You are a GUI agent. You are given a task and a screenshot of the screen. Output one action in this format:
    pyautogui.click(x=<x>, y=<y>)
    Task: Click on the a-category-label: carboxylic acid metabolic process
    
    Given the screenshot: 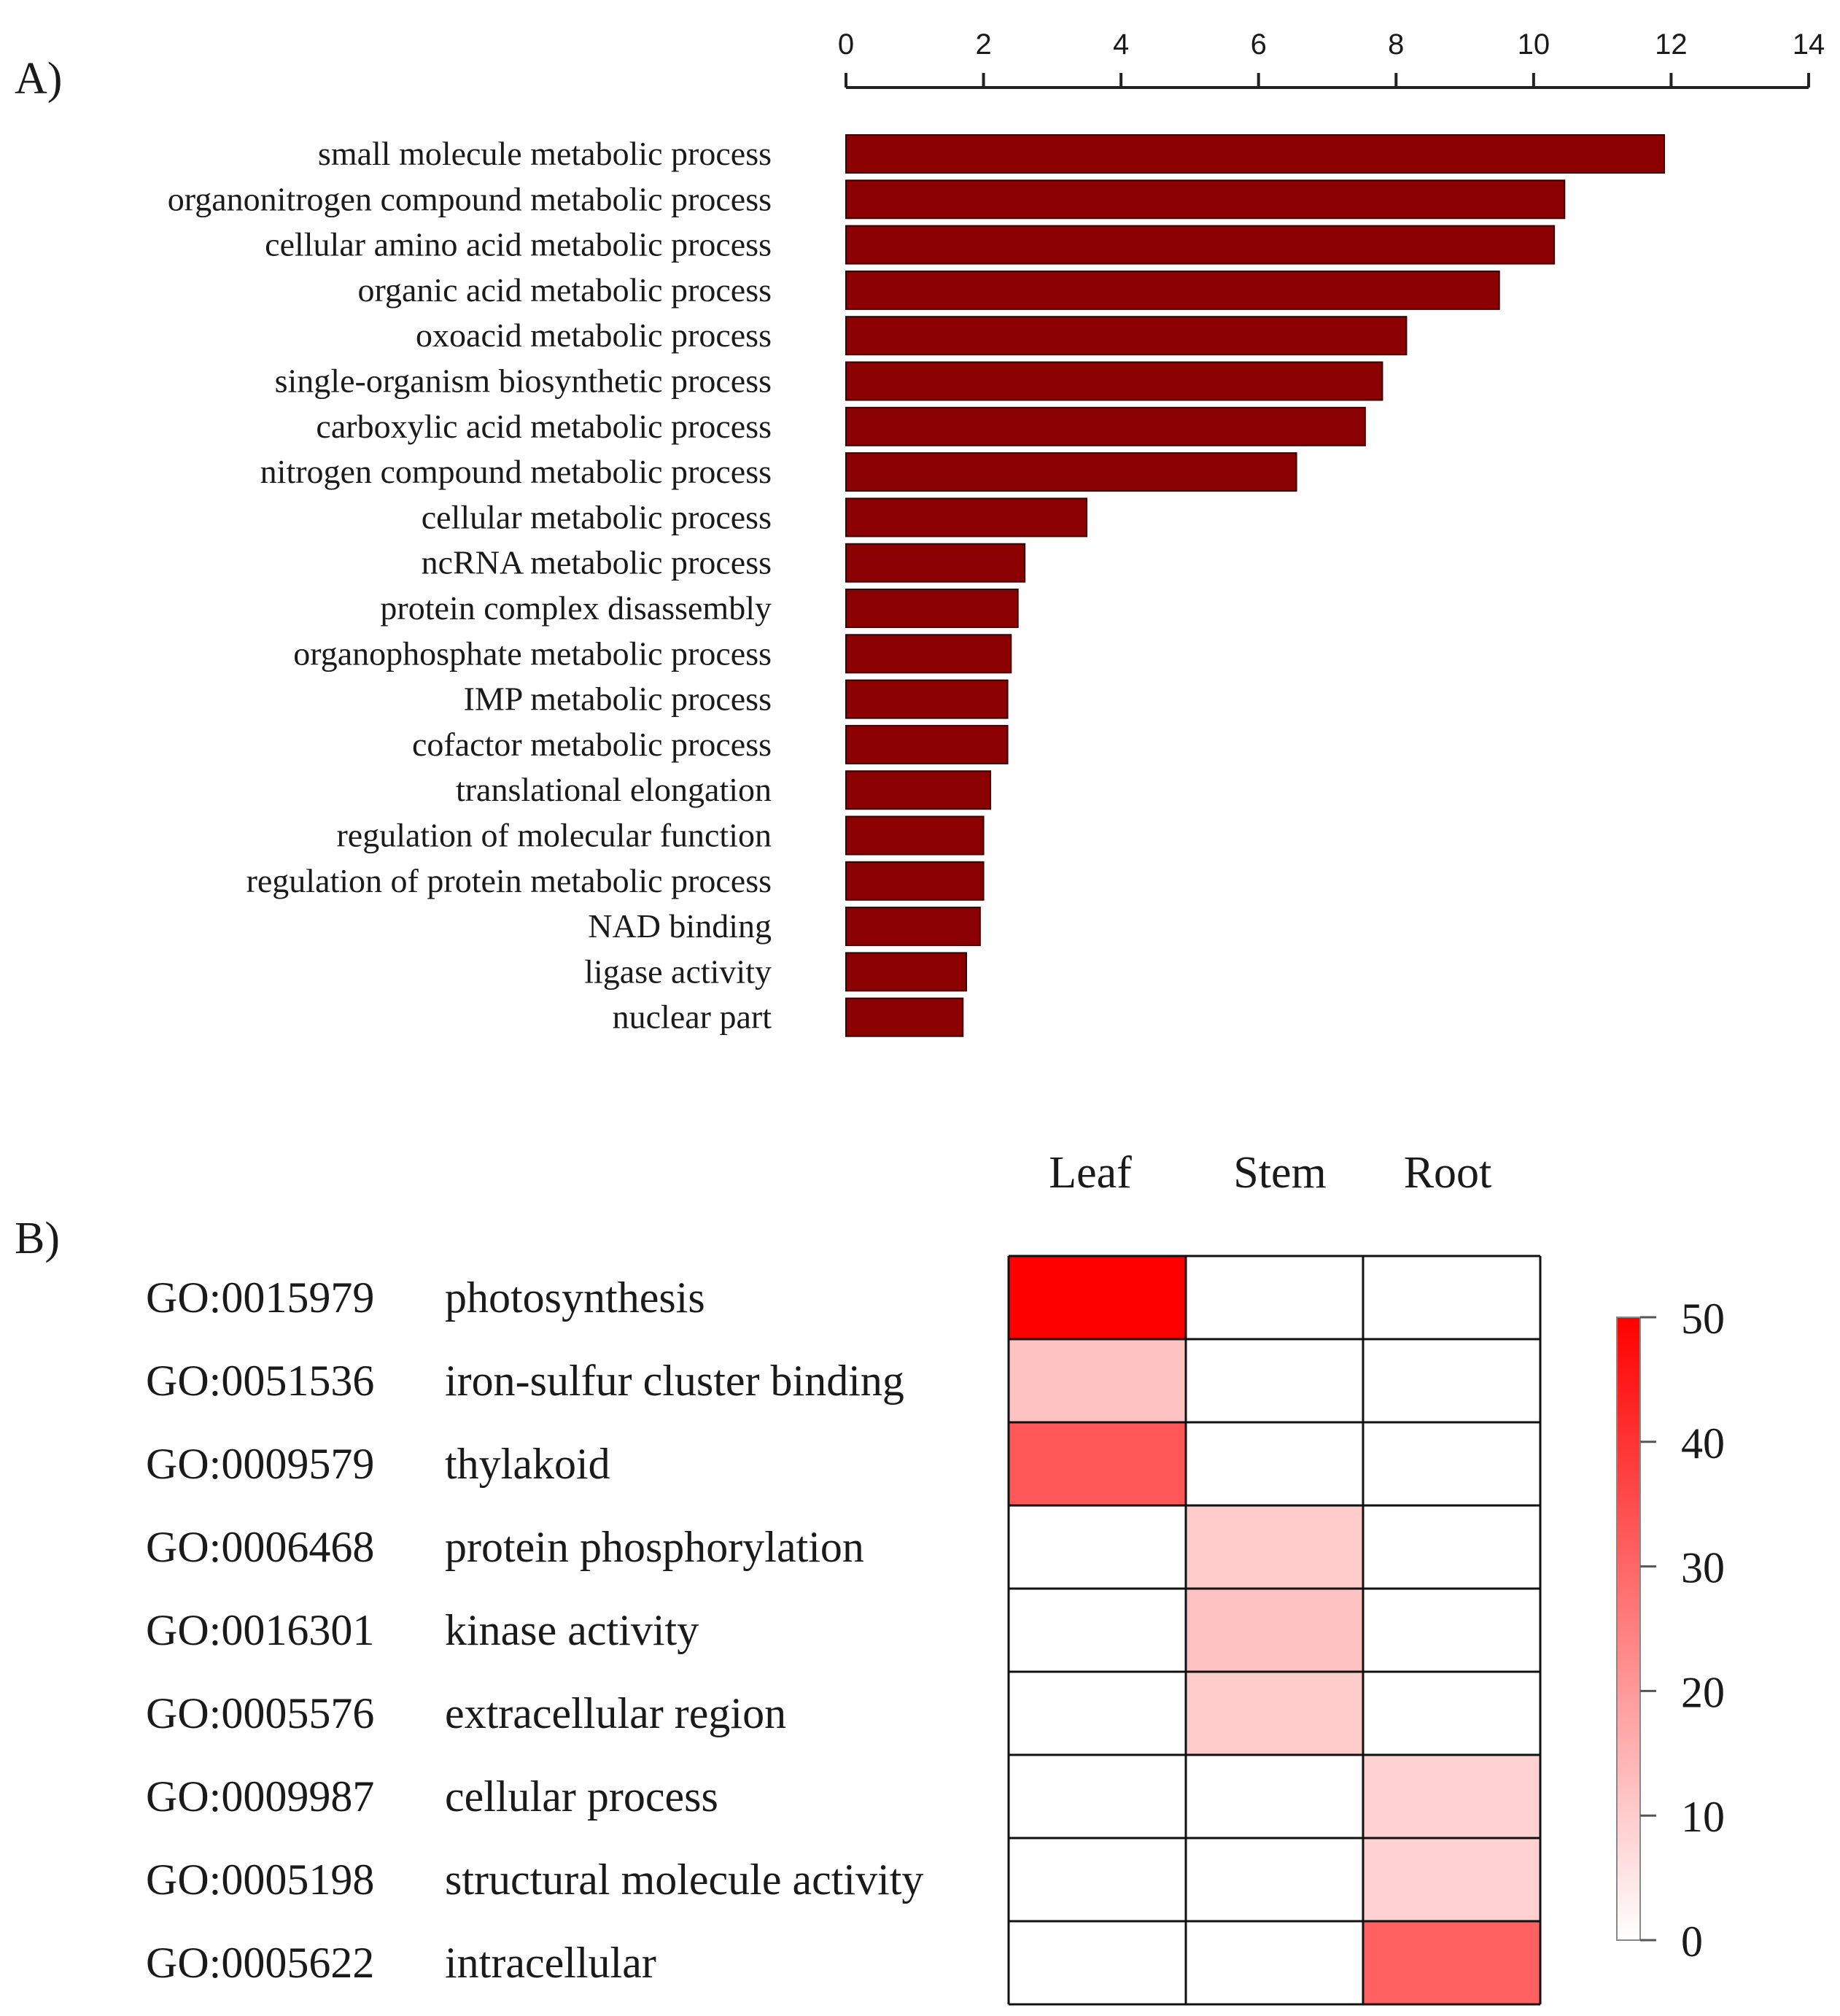 What is the action you would take?
    pyautogui.click(x=544, y=426)
    